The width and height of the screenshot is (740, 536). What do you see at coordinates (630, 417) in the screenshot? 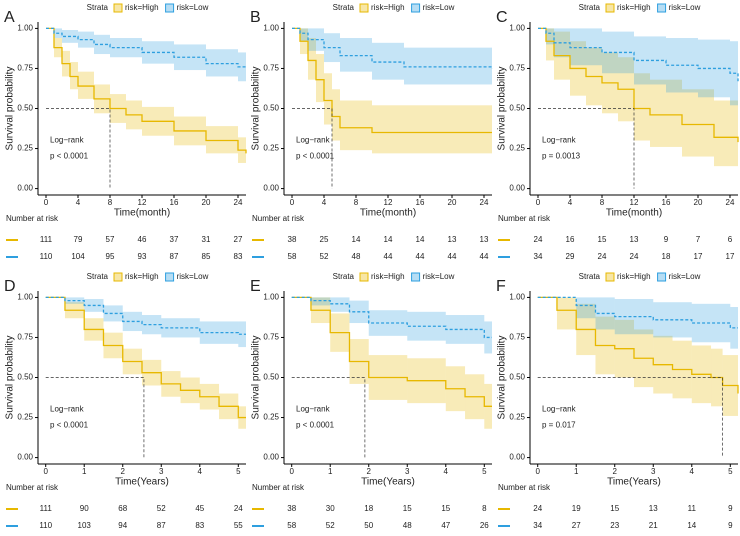
I see `median-line` at bounding box center [630, 417].